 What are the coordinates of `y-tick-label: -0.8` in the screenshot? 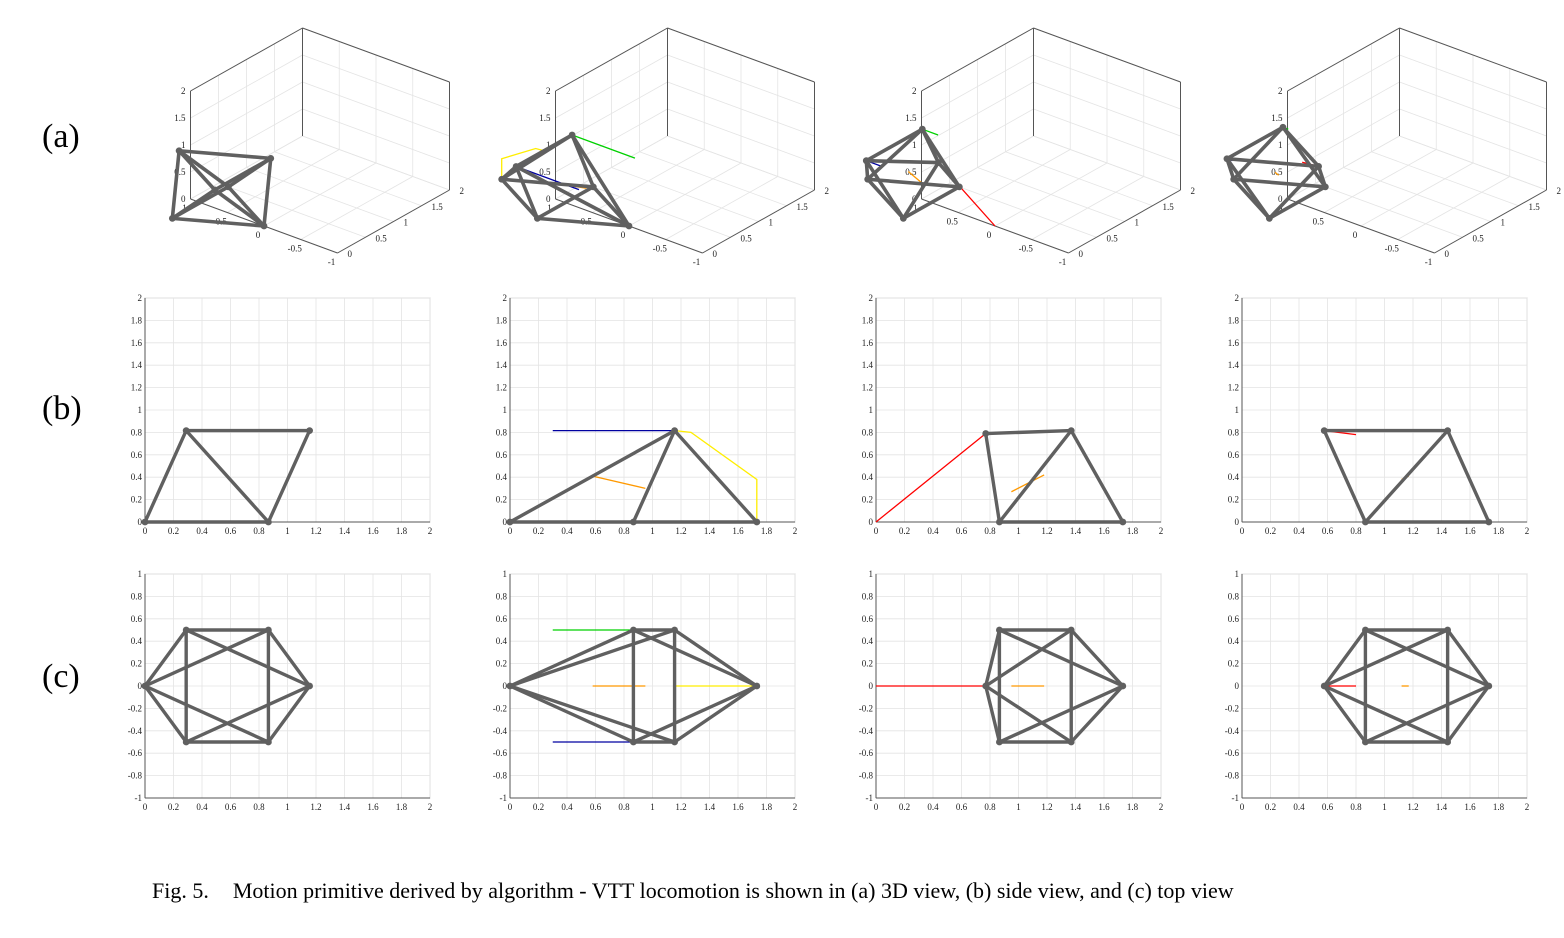 It's located at (500, 776).